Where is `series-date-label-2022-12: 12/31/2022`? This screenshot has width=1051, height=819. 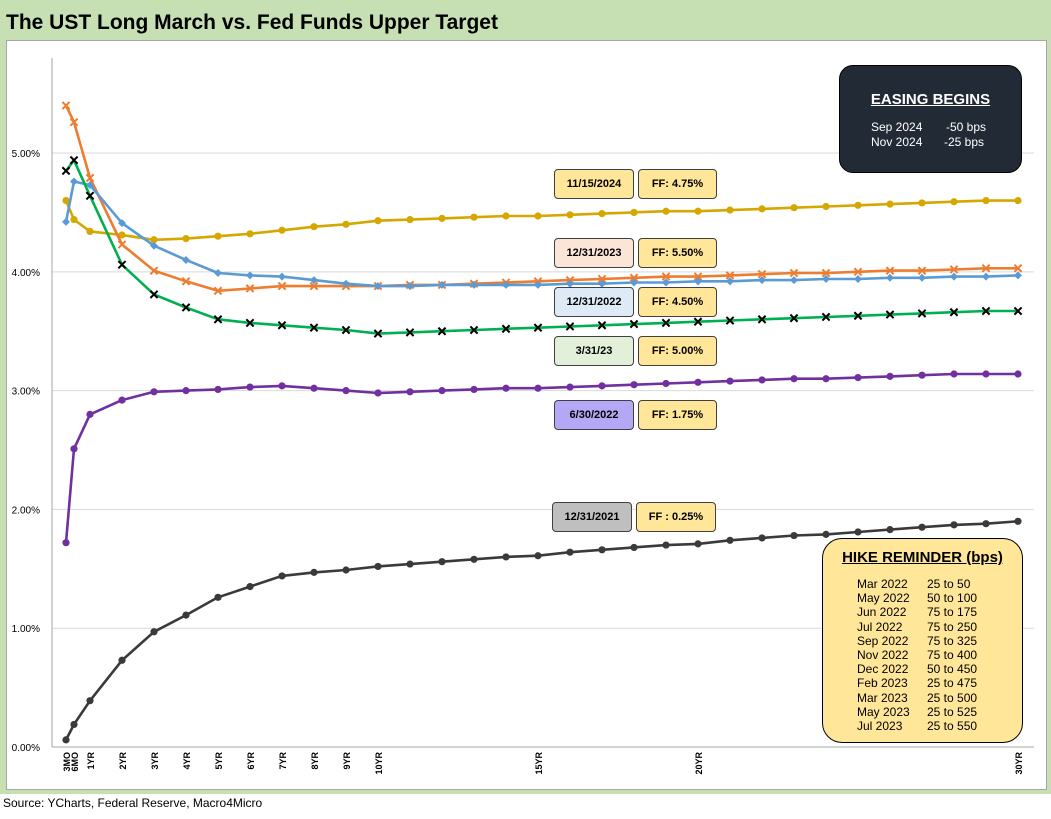 series-date-label-2022-12: 12/31/2022 is located at coordinates (594, 302).